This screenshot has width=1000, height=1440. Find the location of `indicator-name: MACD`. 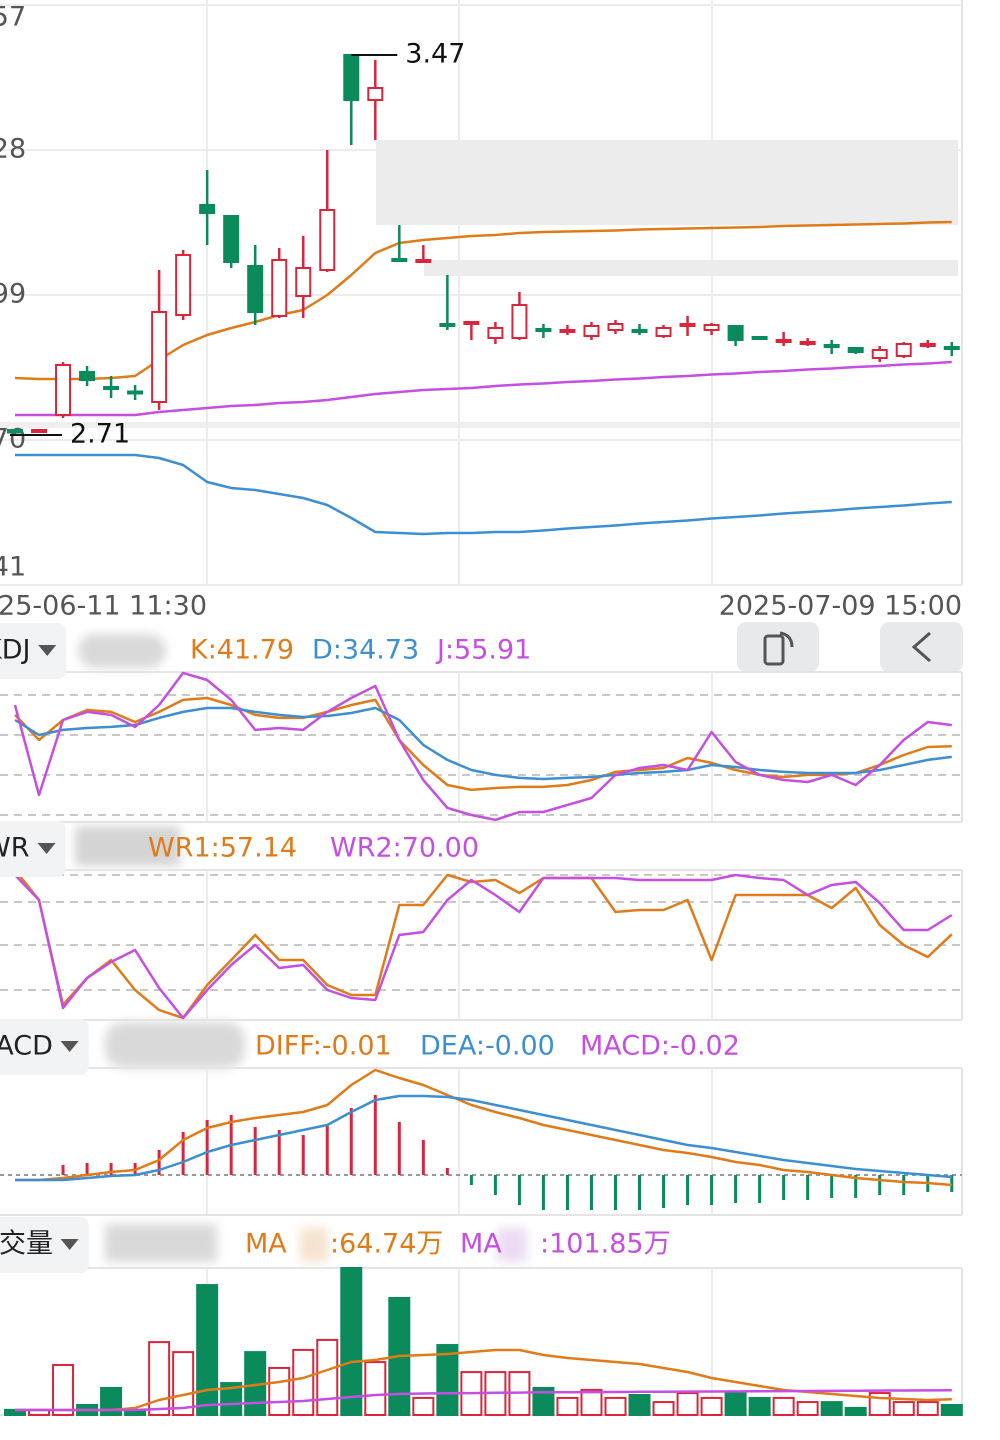

indicator-name: MACD is located at coordinates (26, 1046).